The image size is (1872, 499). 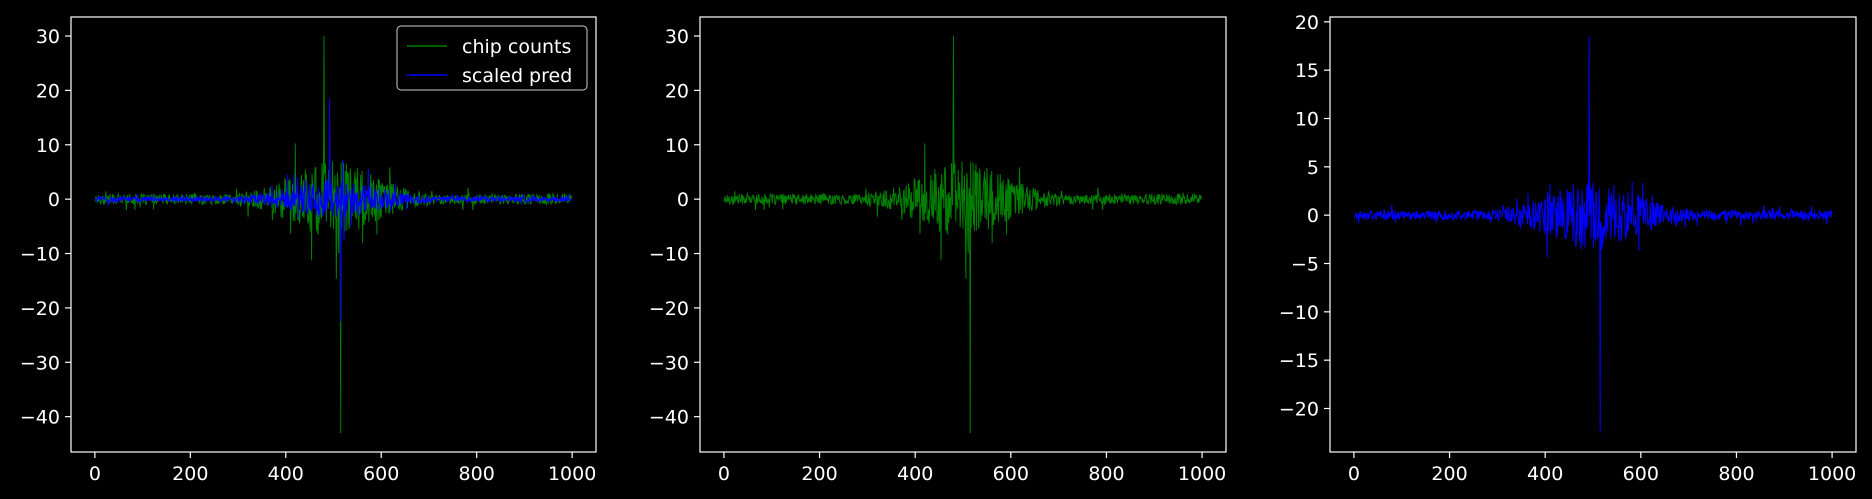 I want to click on legend-box, so click(x=492, y=58).